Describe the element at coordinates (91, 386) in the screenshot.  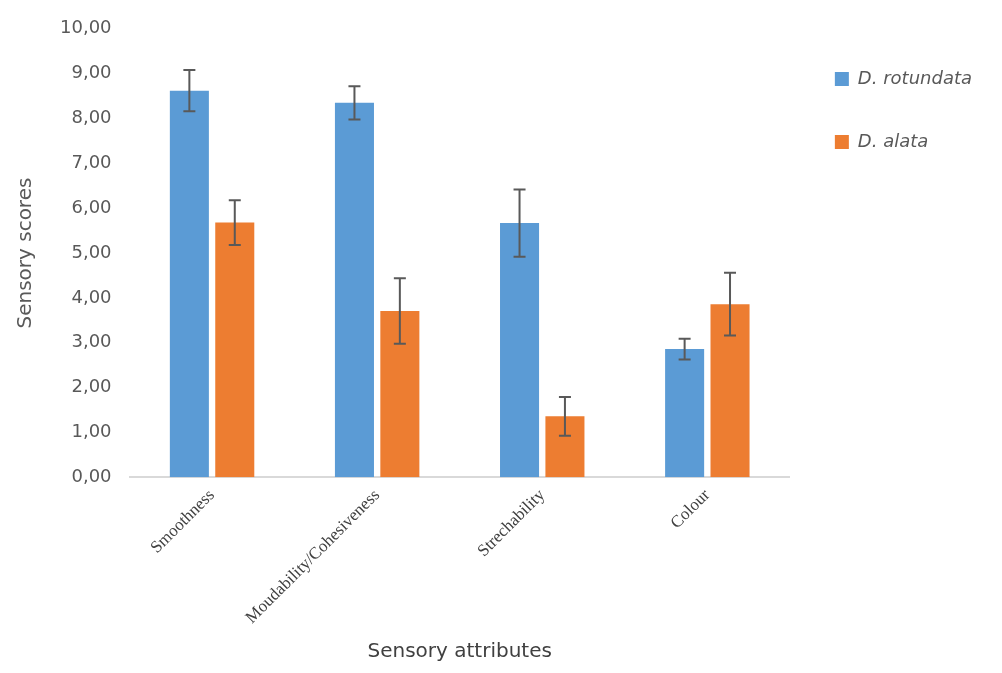
I see `y-tick-label: 2,00` at that location.